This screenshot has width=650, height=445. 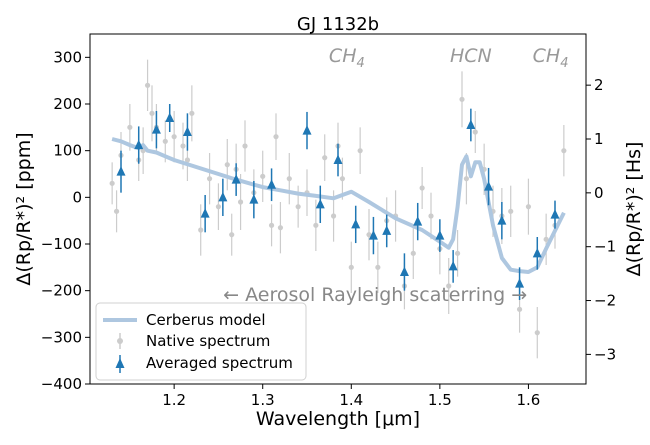 What do you see at coordinates (599, 139) in the screenshot?
I see `y-right-tick-label: 1` at bounding box center [599, 139].